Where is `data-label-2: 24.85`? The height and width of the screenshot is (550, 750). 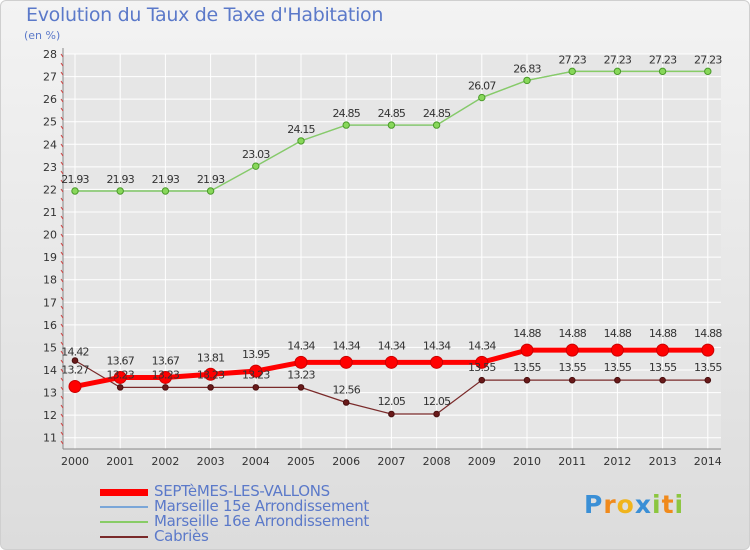
data-label-2: 24.85 is located at coordinates (346, 113).